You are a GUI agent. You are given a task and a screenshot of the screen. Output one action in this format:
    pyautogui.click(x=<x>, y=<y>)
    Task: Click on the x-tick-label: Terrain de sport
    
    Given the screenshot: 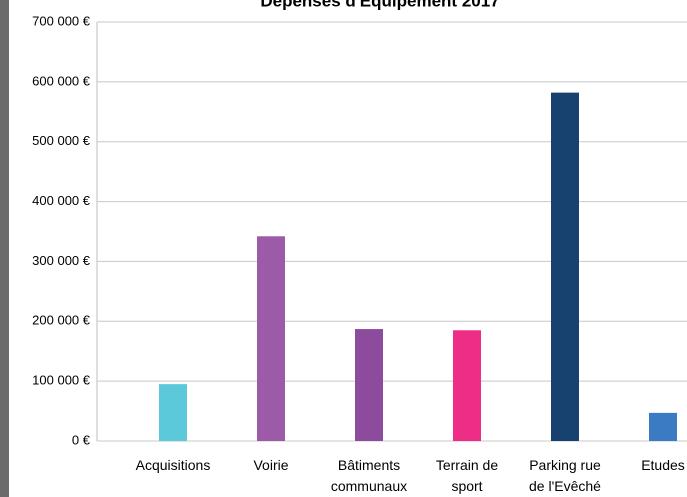 What is the action you would take?
    pyautogui.click(x=467, y=475)
    